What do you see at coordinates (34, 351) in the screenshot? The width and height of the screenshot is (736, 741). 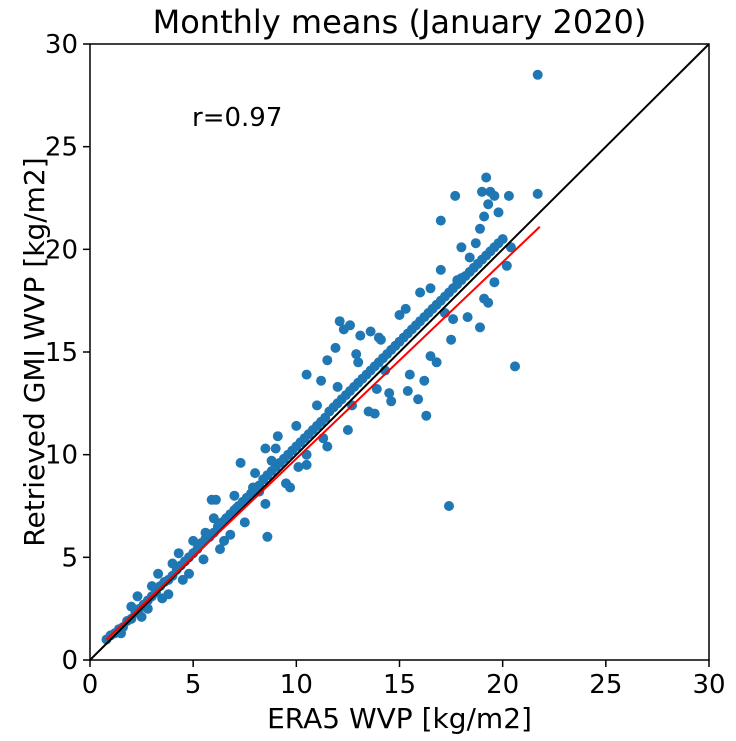 I see `y-axis-label: Retrieved GMI WVP [kg/m2]` at bounding box center [34, 351].